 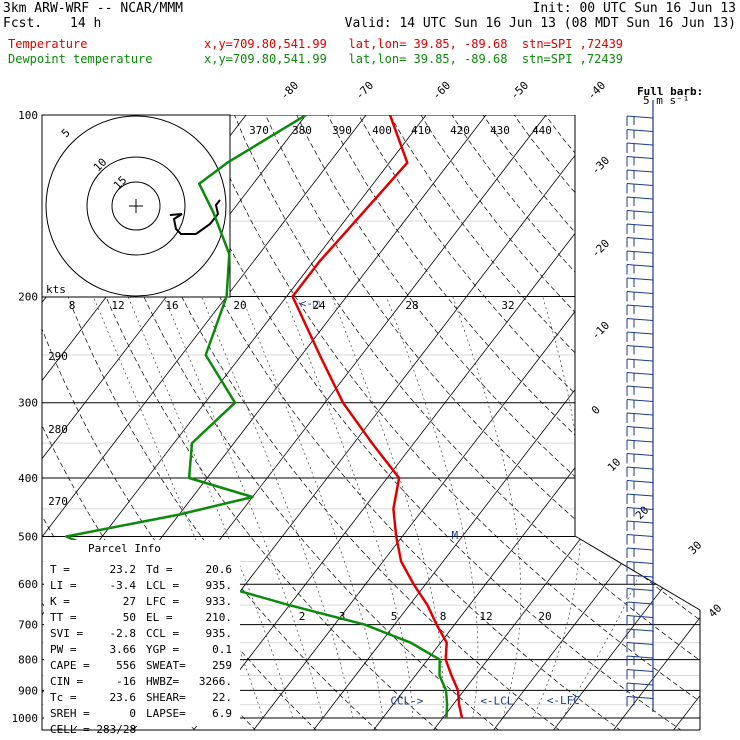 I want to click on theta-label: 410, so click(x=421, y=130).